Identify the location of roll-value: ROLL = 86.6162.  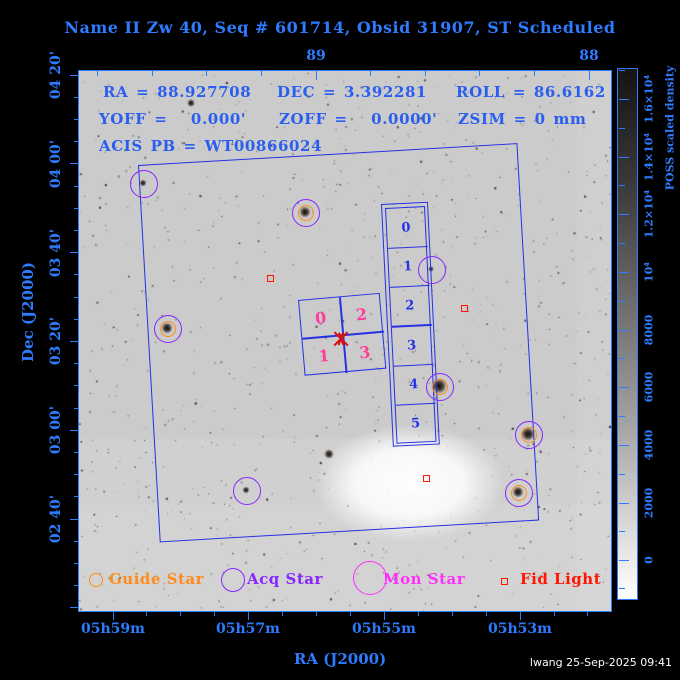
(531, 92).